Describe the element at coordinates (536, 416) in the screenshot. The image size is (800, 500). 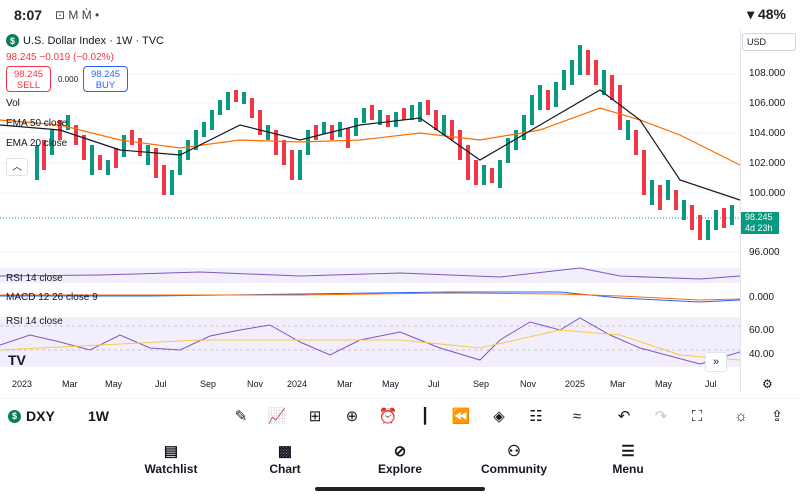
I see `settings-sliders-icon: ☷` at that location.